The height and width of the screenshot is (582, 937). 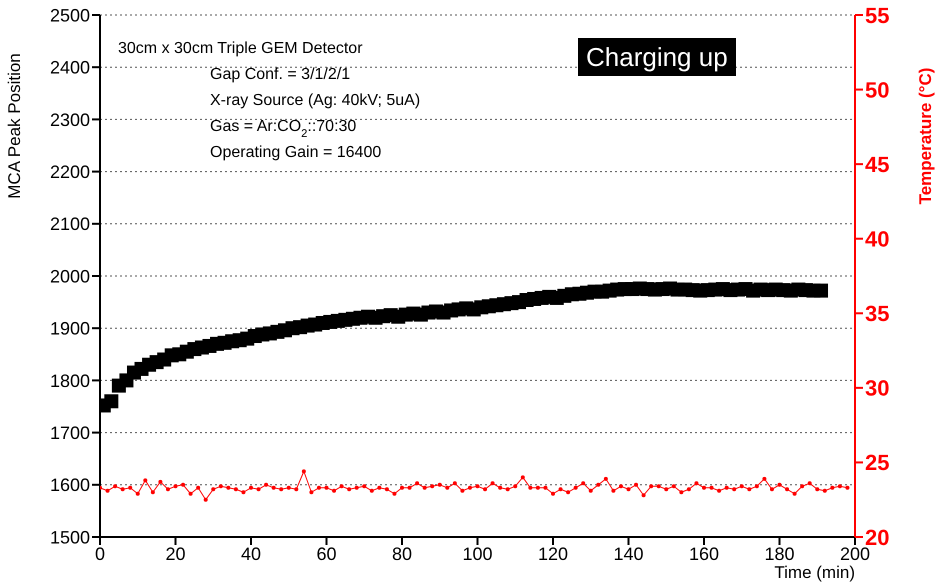 What do you see at coordinates (70, 68) in the screenshot?
I see `y-tick-label: 2400` at bounding box center [70, 68].